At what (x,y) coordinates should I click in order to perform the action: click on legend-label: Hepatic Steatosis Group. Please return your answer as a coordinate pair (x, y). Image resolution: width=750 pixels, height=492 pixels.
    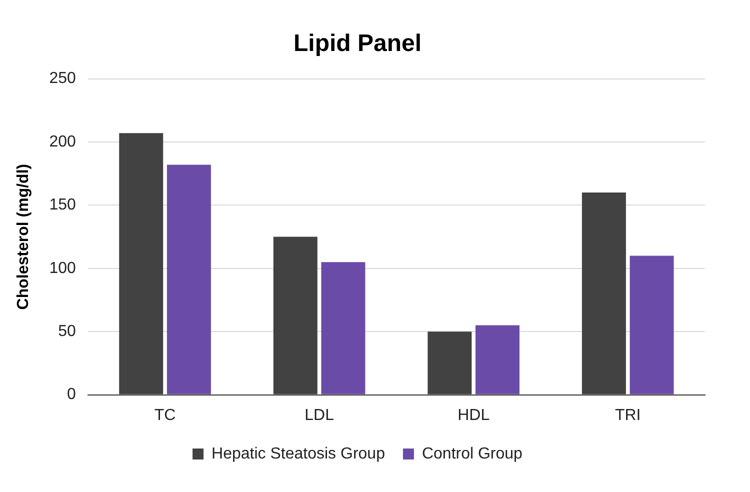
    Looking at the image, I should click on (299, 453).